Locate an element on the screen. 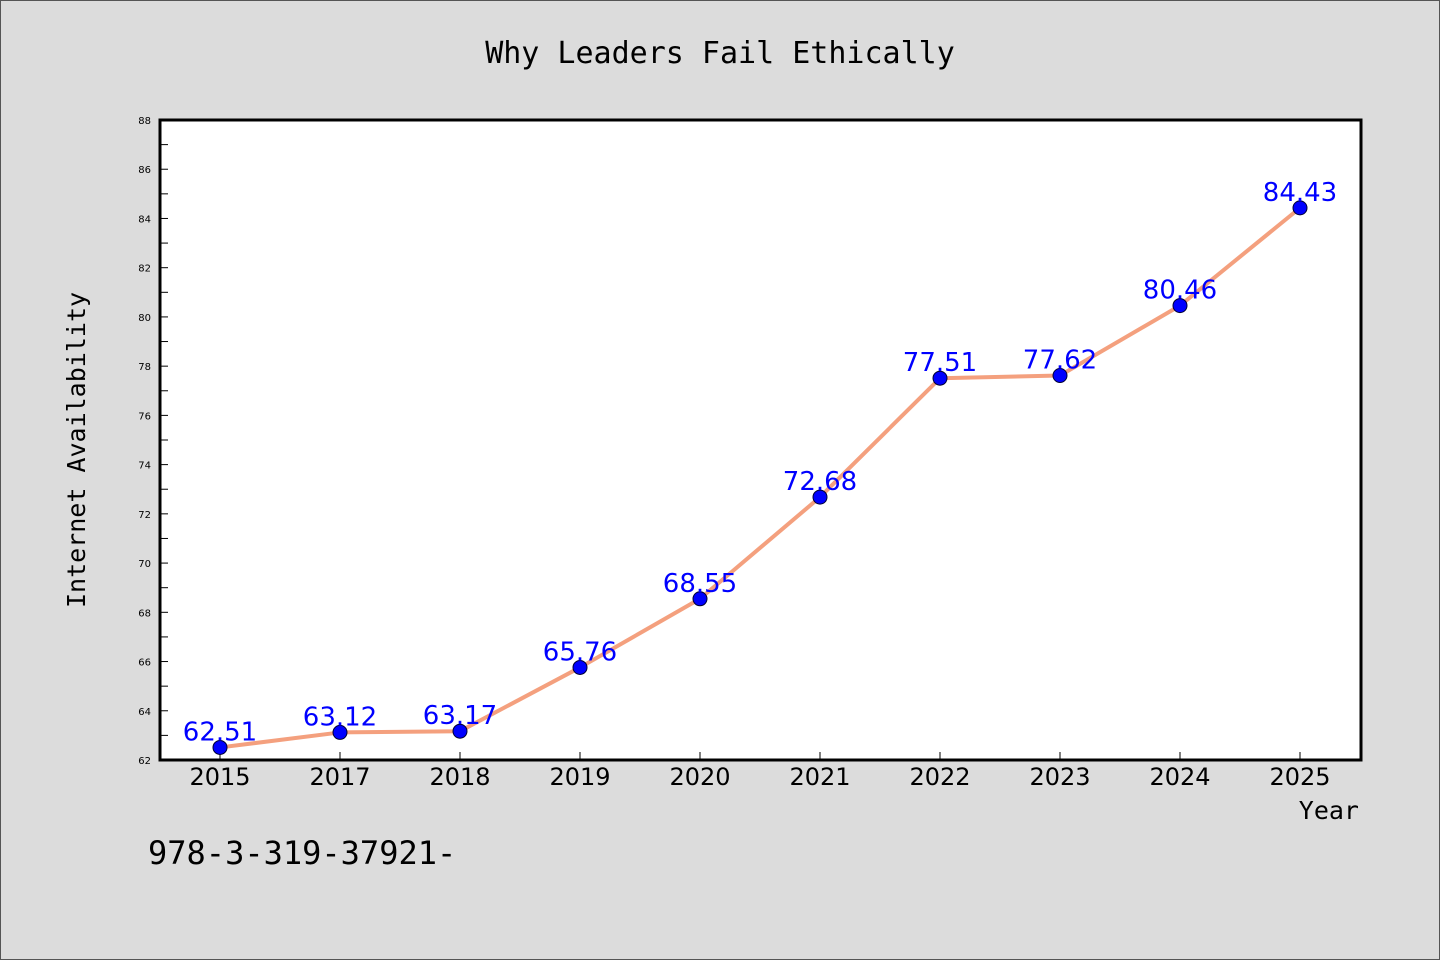  data-label: 84.43 is located at coordinates (1300, 193).